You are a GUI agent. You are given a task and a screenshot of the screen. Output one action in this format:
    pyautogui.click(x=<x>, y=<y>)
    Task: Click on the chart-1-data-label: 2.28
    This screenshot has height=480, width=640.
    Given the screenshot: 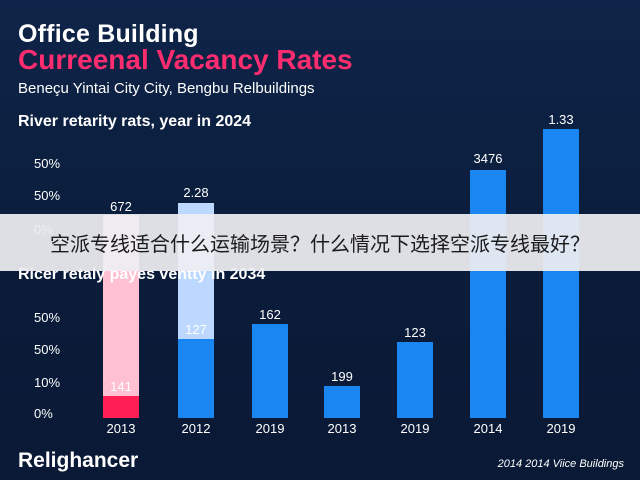 What is the action you would take?
    pyautogui.click(x=195, y=192)
    